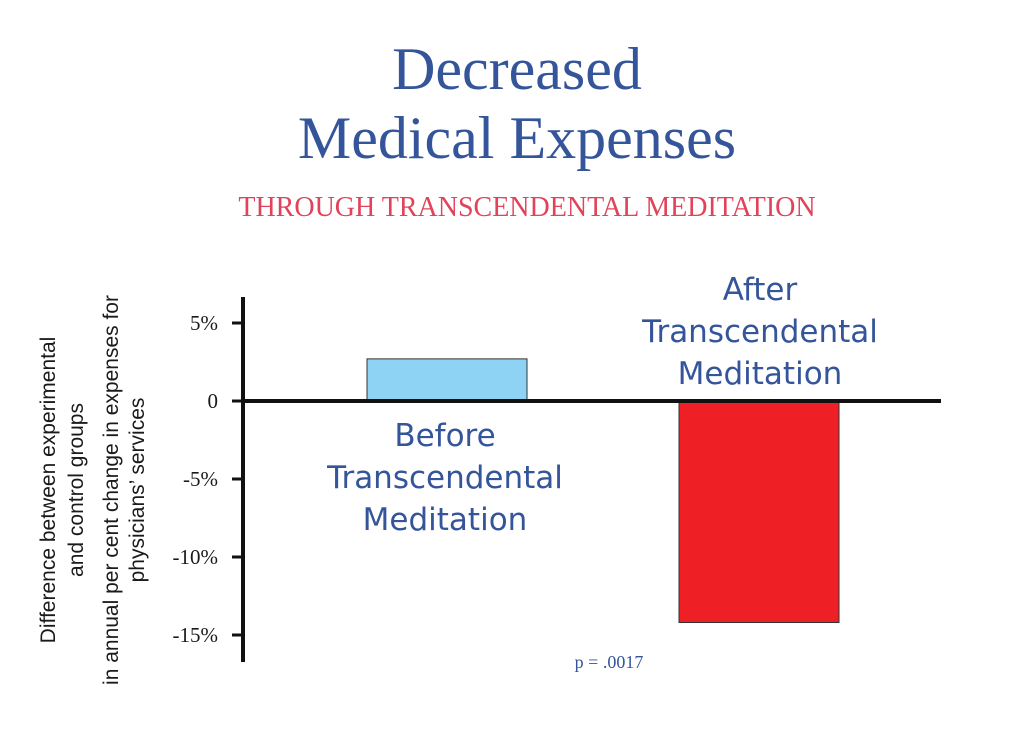 Image resolution: width=1024 pixels, height=753 pixels. Describe the element at coordinates (213, 401) in the screenshot. I see `y-tick-label: 0` at that location.